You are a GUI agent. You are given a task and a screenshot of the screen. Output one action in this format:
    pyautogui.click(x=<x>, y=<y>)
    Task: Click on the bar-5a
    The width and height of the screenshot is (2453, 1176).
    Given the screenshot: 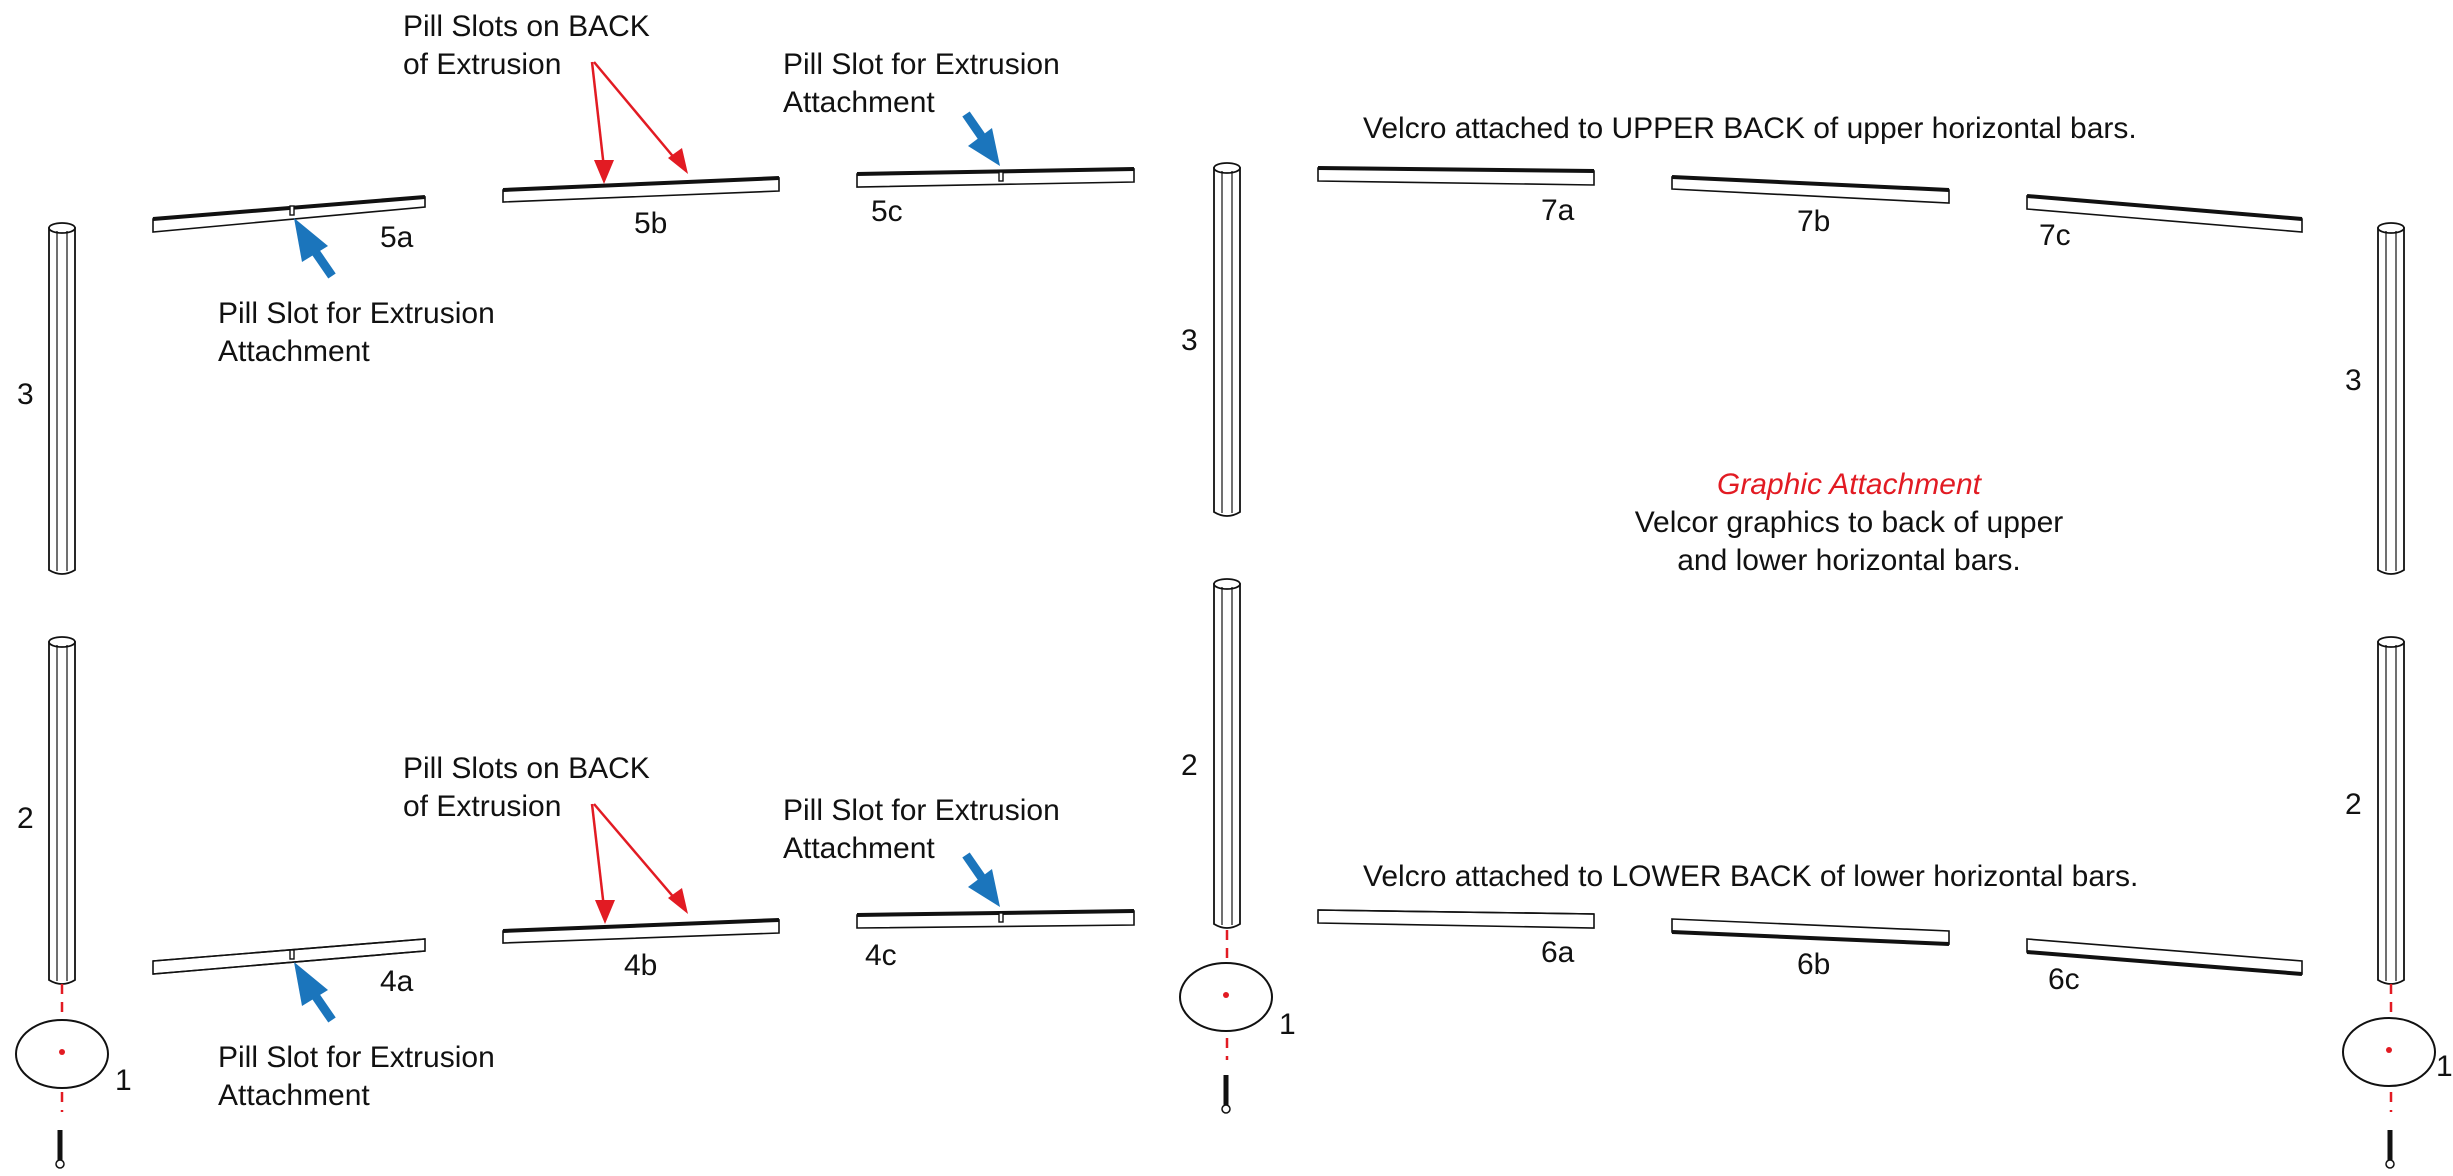 What is the action you would take?
    pyautogui.click(x=289, y=214)
    